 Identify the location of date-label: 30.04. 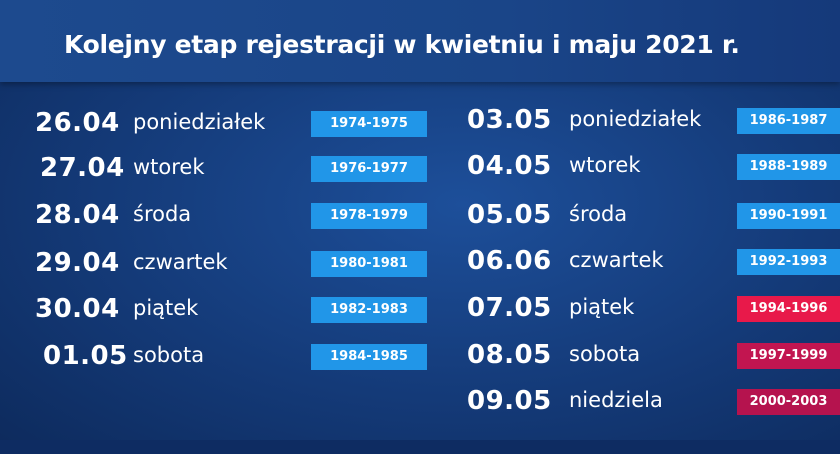
(77, 309).